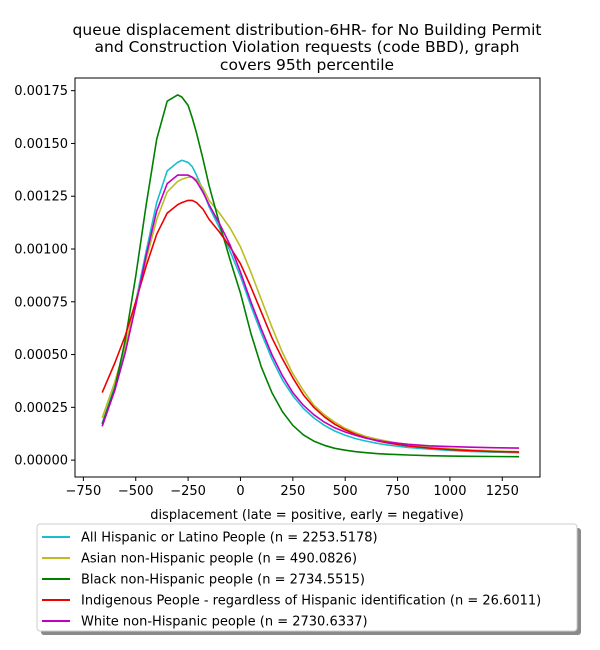 Image resolution: width=600 pixels, height=650 pixels. What do you see at coordinates (41, 408) in the screenshot?
I see `y-tick-label: 0.00025` at bounding box center [41, 408].